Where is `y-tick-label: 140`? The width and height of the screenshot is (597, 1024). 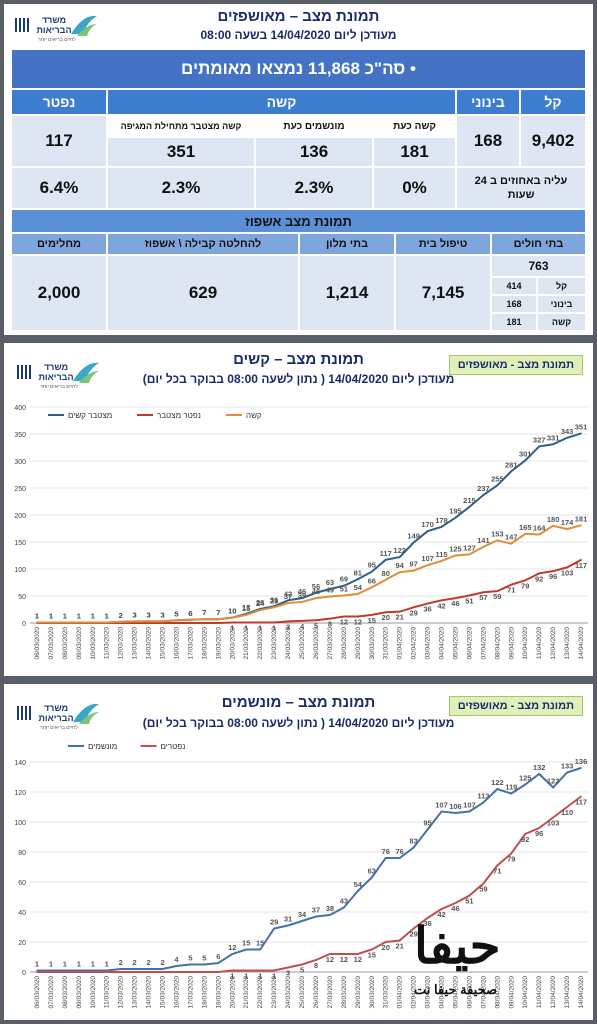
y-tick-label: 140 is located at coordinates (20, 763).